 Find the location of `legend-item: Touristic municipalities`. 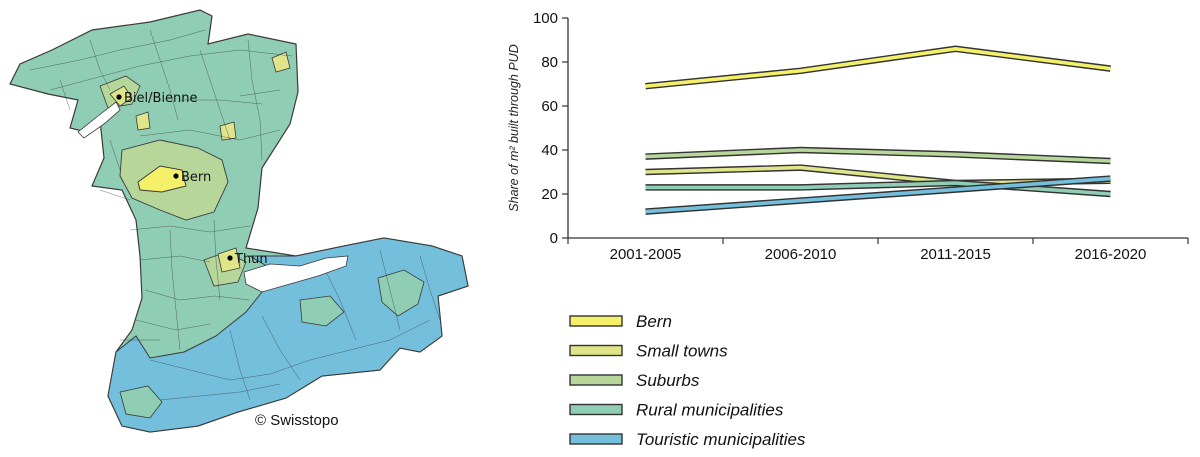

legend-item: Touristic municipalities is located at coordinates (688, 439).